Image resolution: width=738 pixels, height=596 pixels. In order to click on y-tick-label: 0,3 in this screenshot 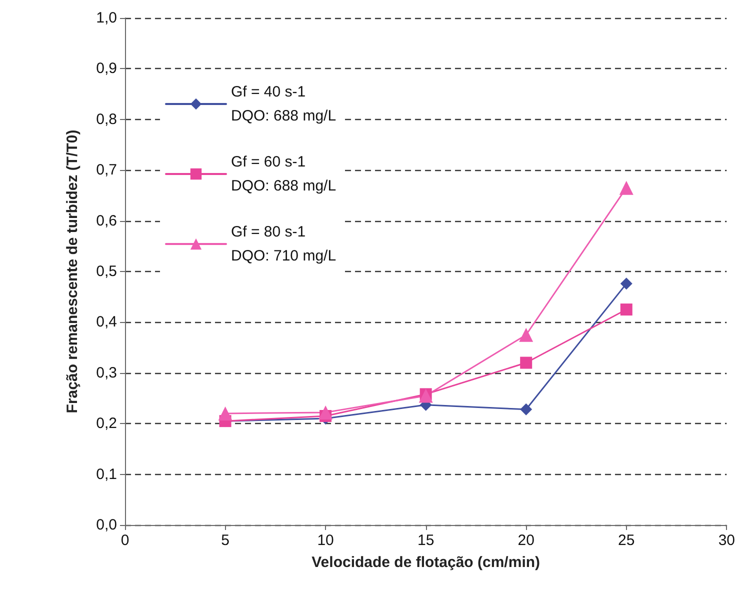, I will do `click(106, 373)`.